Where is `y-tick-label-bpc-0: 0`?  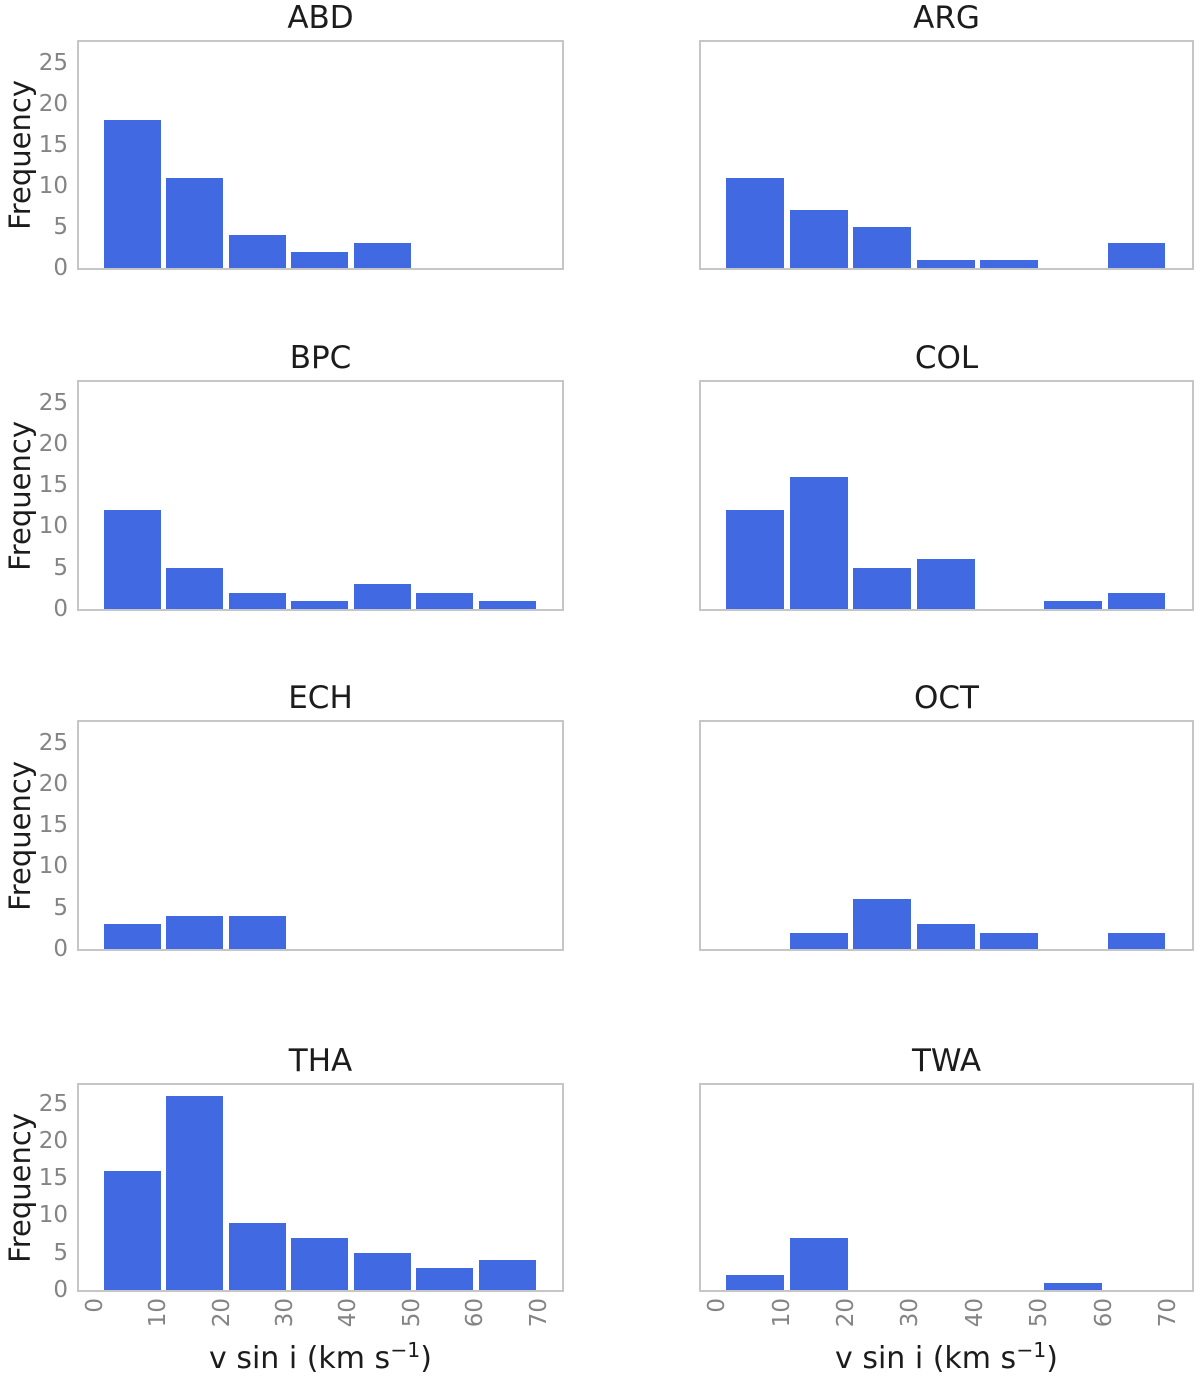 y-tick-label-bpc-0: 0 is located at coordinates (60, 609).